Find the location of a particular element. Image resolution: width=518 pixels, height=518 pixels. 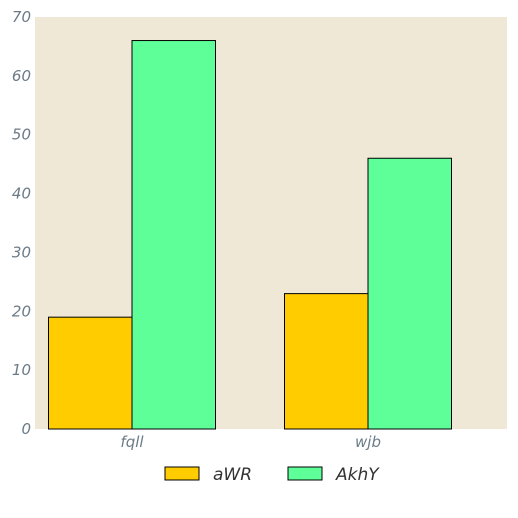

legend-label-aWR: aWR is located at coordinates (232, 475).